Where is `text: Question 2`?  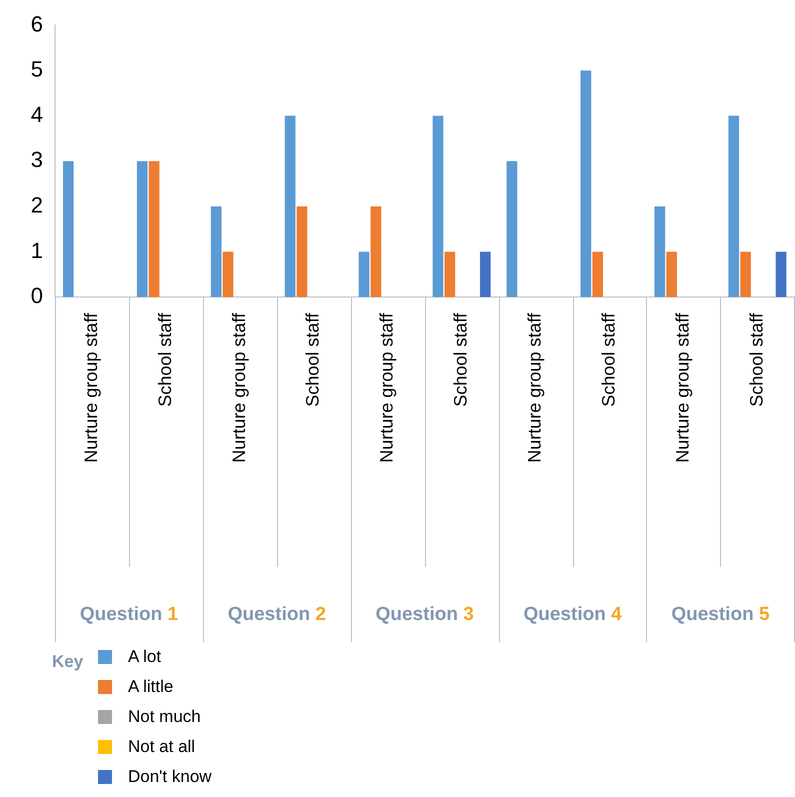 text: Question 2 is located at coordinates (277, 615).